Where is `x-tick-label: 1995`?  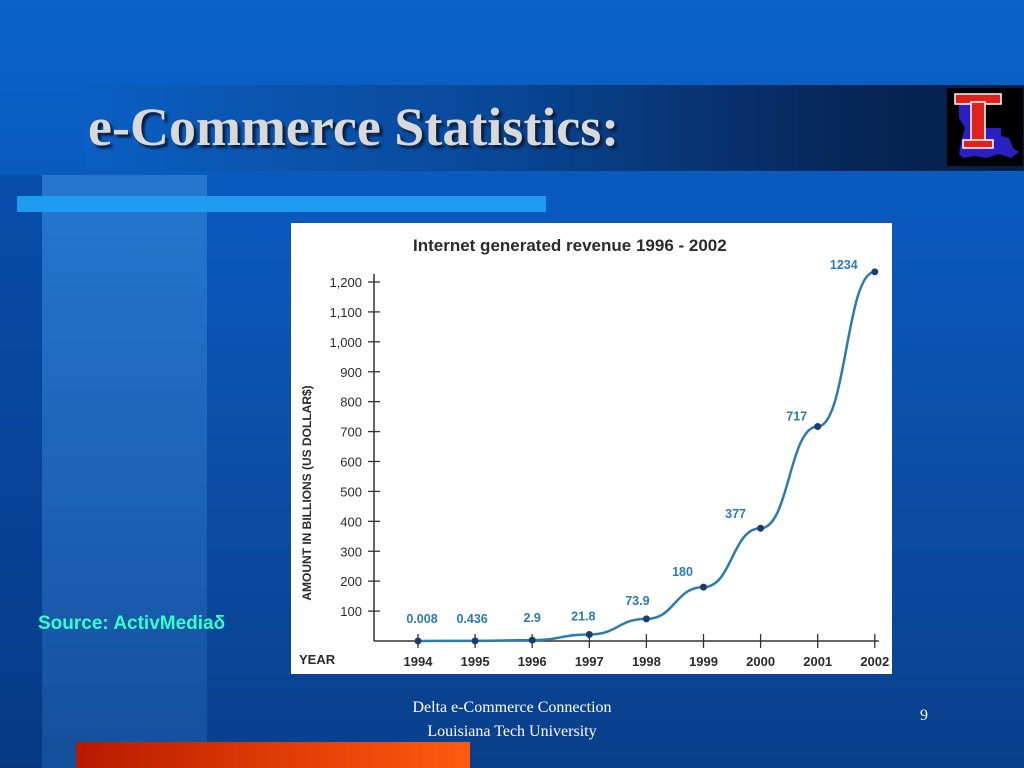 x-tick-label: 1995 is located at coordinates (475, 661).